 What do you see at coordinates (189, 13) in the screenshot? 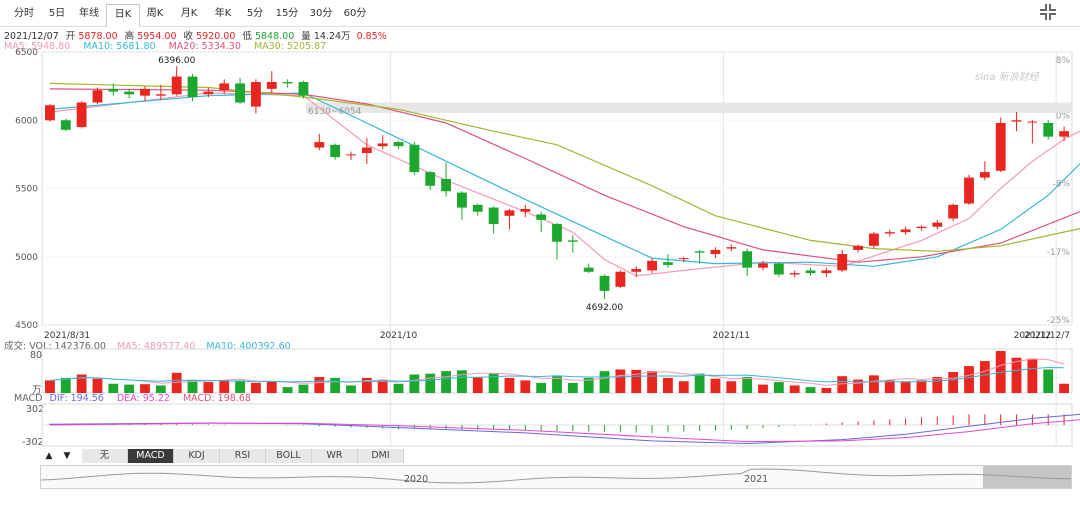
I see `tab-5: 月K` at bounding box center [189, 13].